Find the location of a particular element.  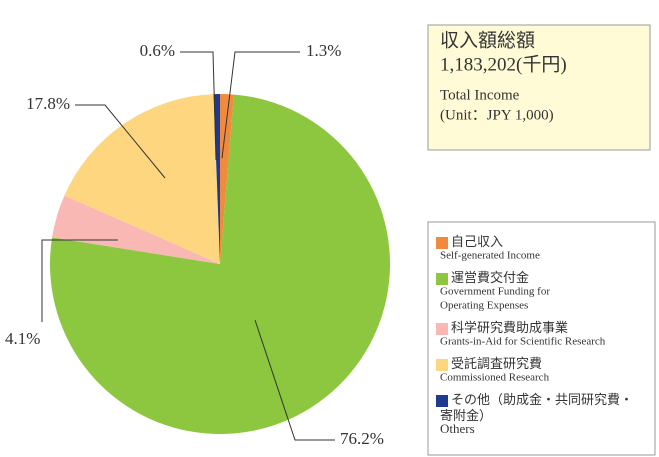

legend-label: 運営費交付金 is located at coordinates (490, 277).